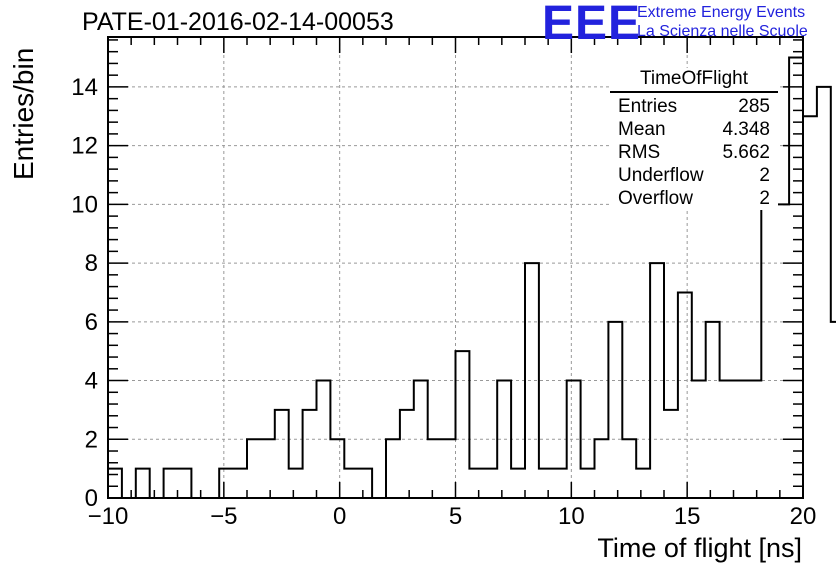  Describe the element at coordinates (746, 152) in the screenshot. I see `stat-value: 5.662` at that location.